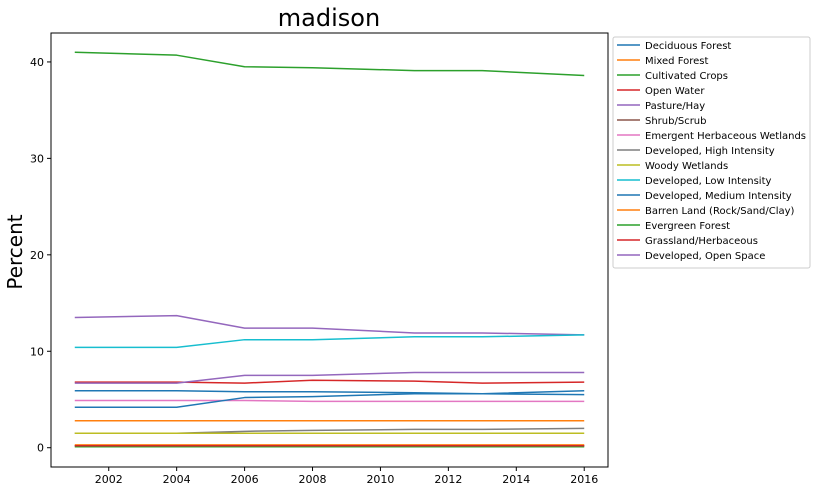 Image resolution: width=817 pixels, height=495 pixels. I want to click on legend-box, so click(711, 152).